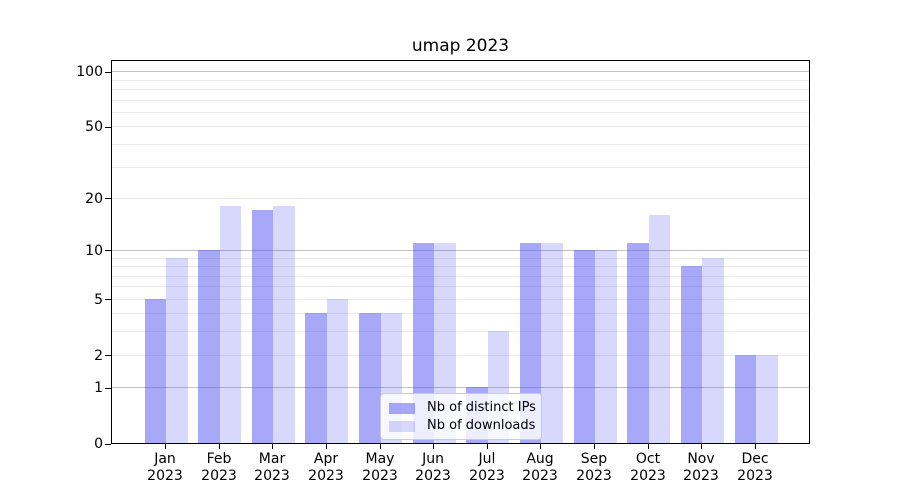 This screenshot has height=500, width=900. I want to click on y-tick-label-10: 10, so click(94, 251).